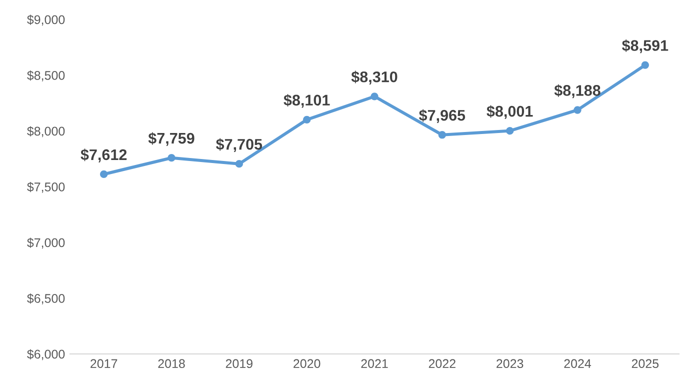 The width and height of the screenshot is (700, 389). What do you see at coordinates (374, 363) in the screenshot?
I see `x-tick-label: 2021` at bounding box center [374, 363].